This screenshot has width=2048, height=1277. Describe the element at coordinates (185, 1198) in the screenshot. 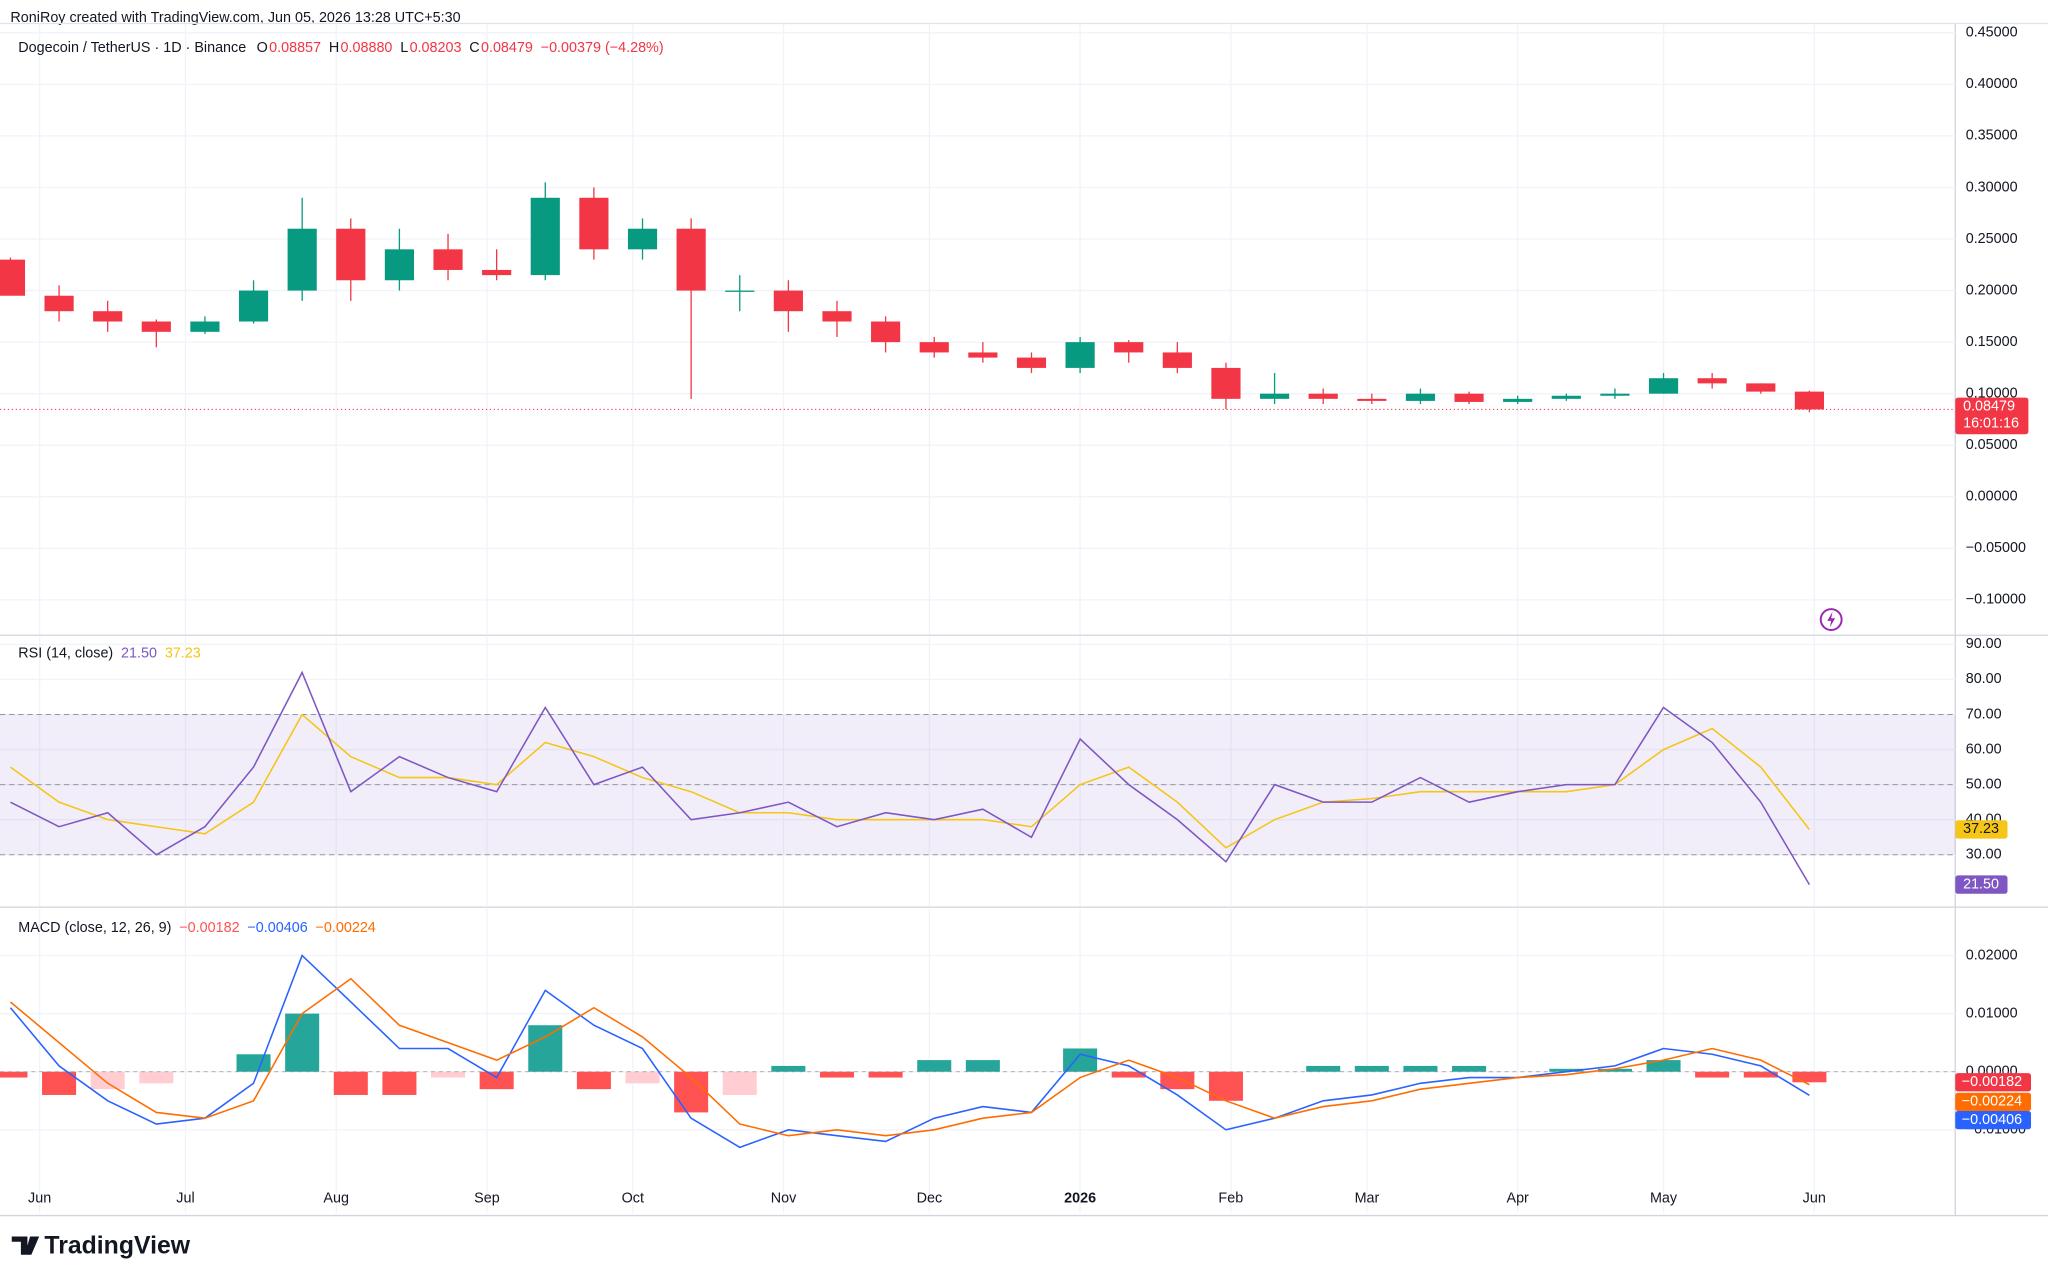

I see `x-tick-label: Jul` at that location.